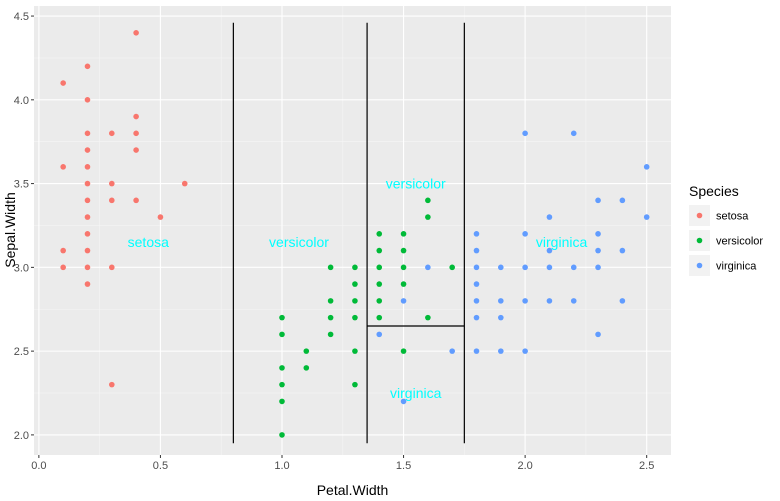 The image size is (780, 501). I want to click on legend-key-versicolor, so click(699, 240).